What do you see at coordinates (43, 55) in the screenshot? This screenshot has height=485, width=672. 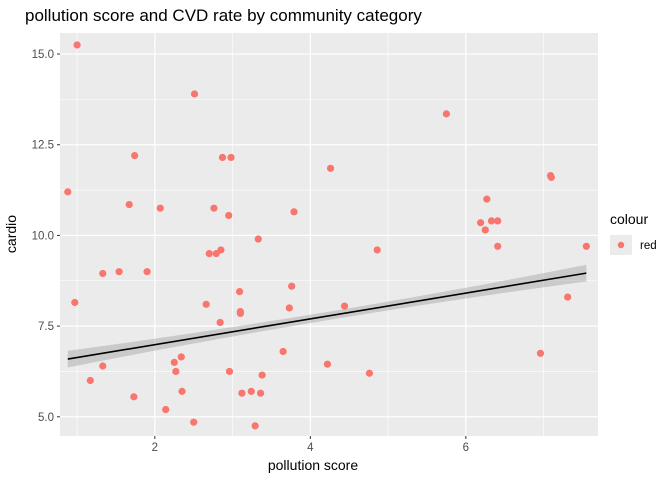 I see `y-tick-label: 15.0` at bounding box center [43, 55].